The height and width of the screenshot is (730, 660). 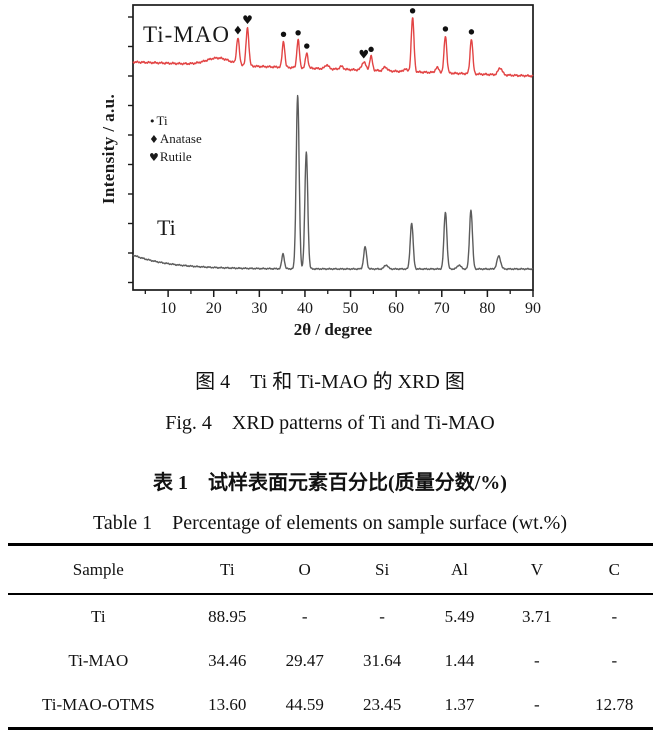 I want to click on sample-name: Ti-MAO, so click(x=98, y=660).